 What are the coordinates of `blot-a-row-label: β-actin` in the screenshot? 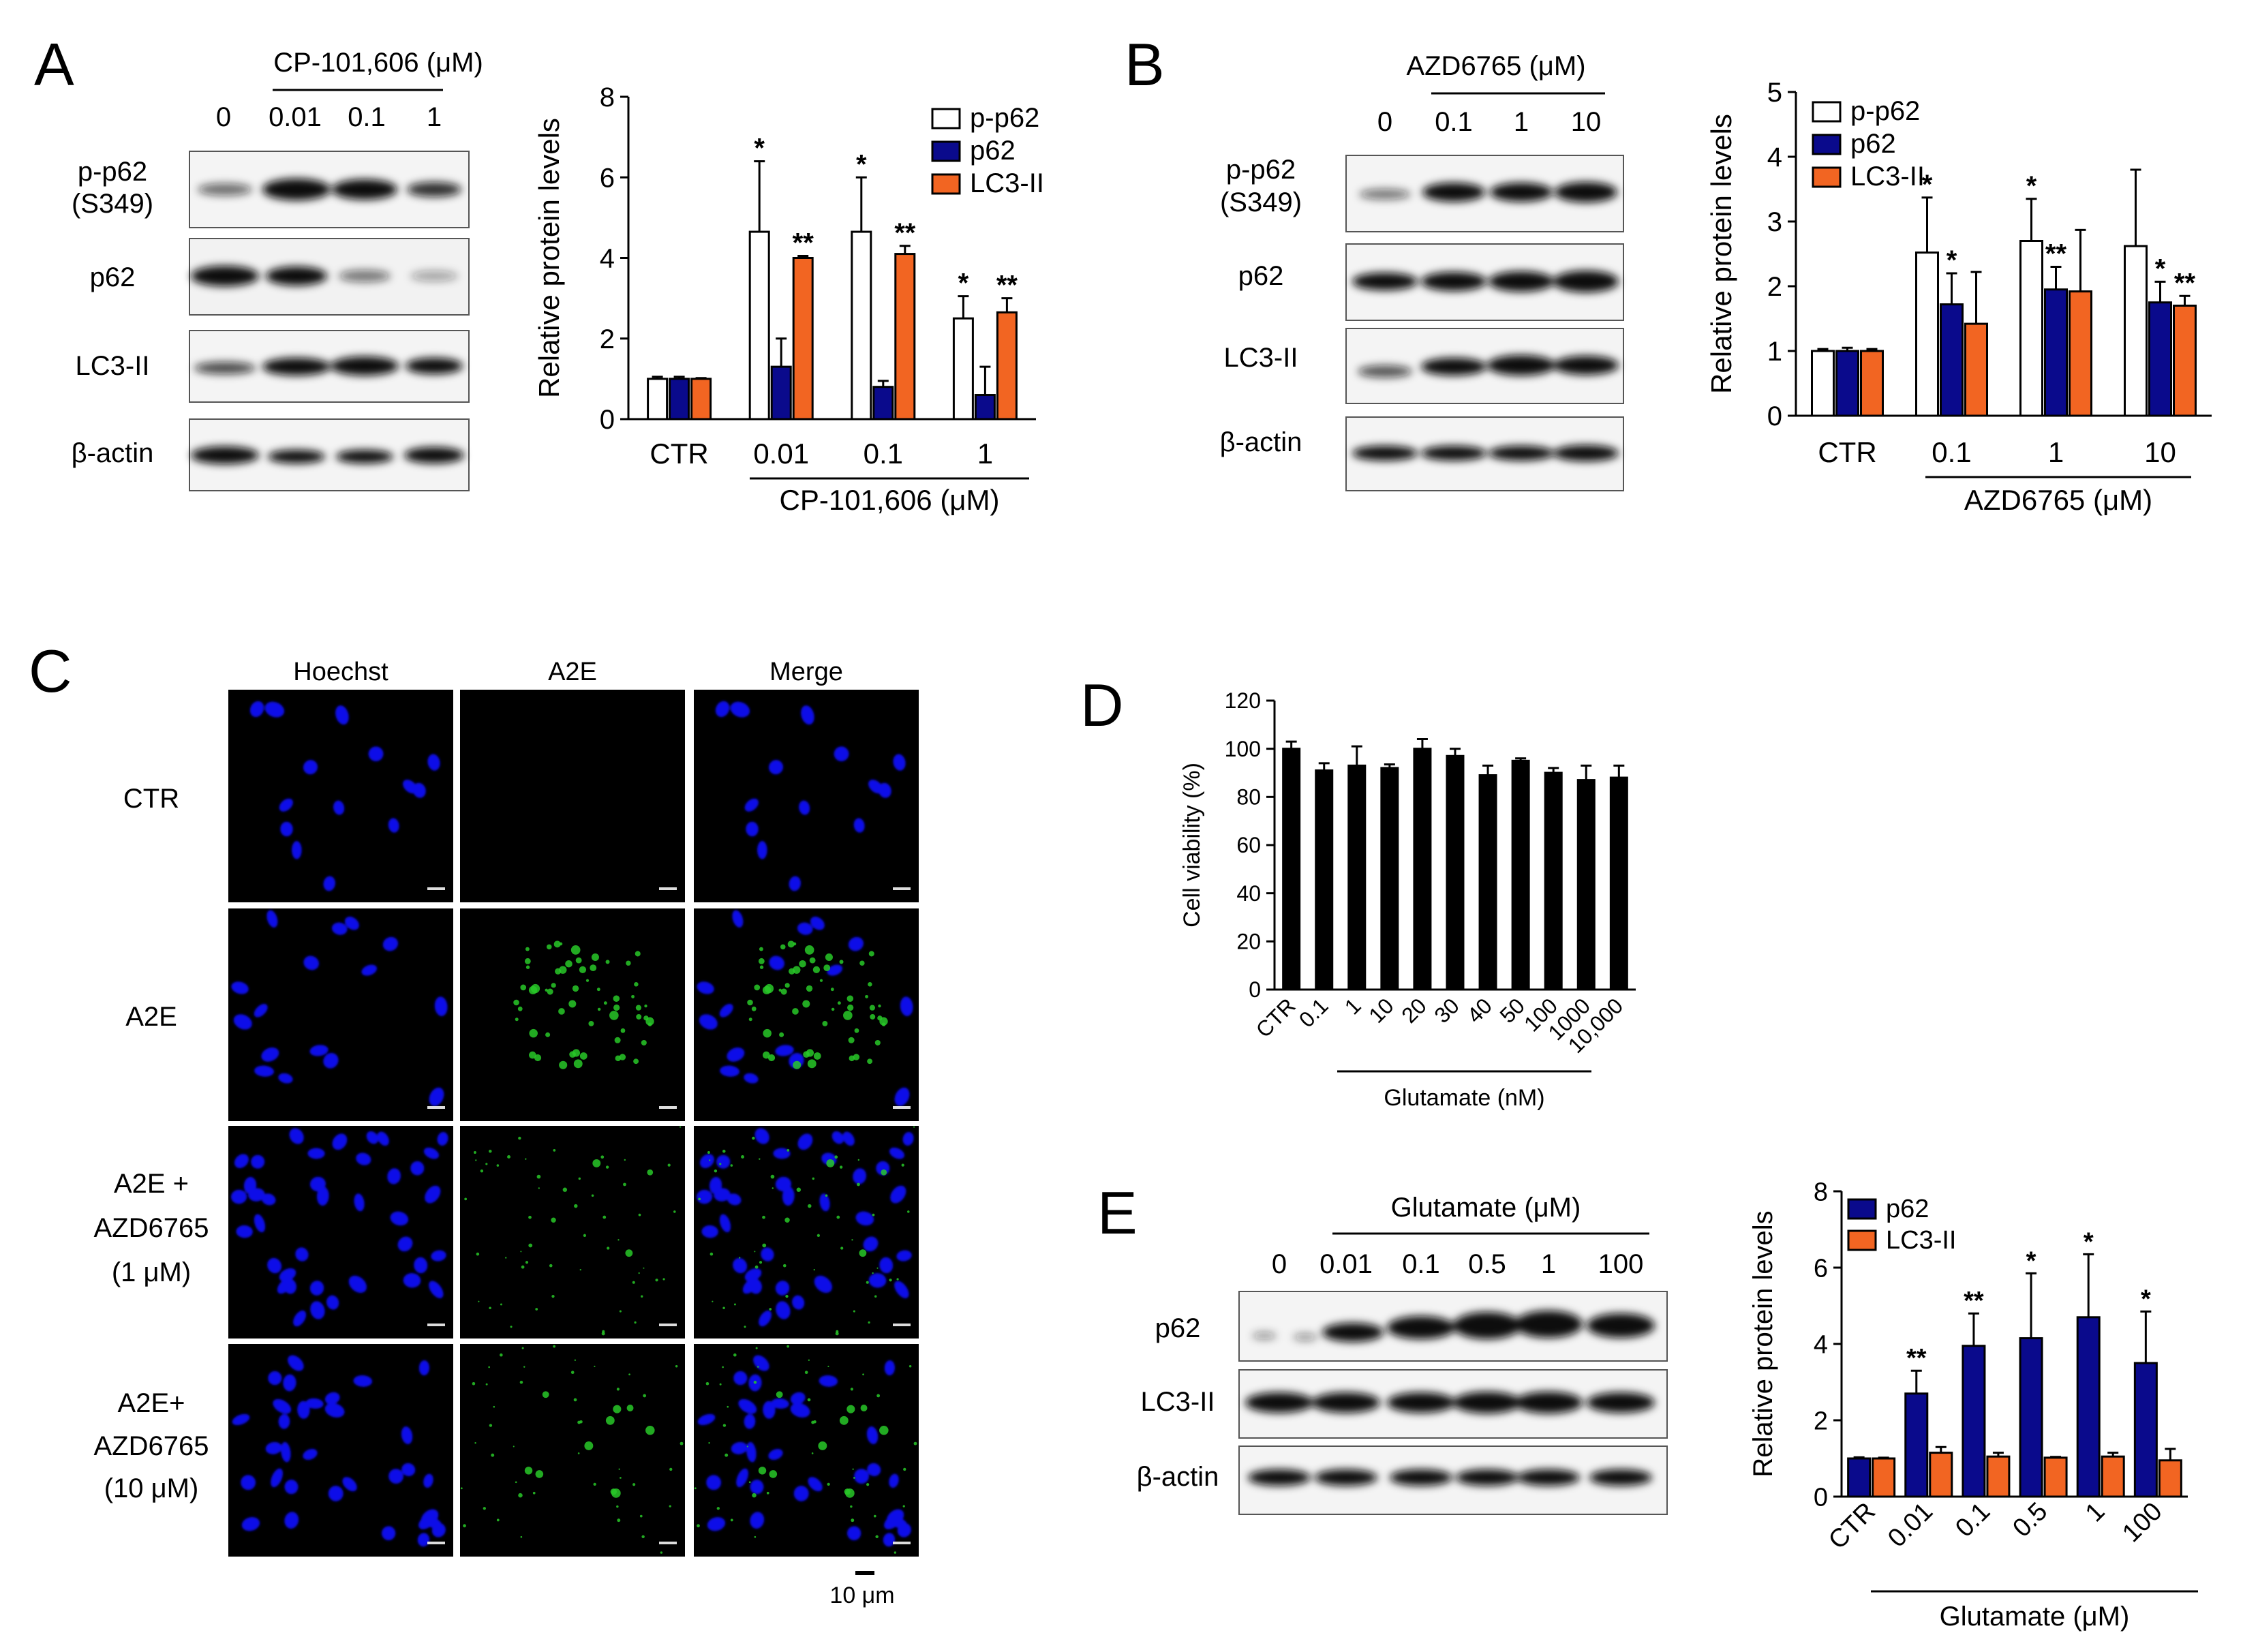 It's located at (113, 453).